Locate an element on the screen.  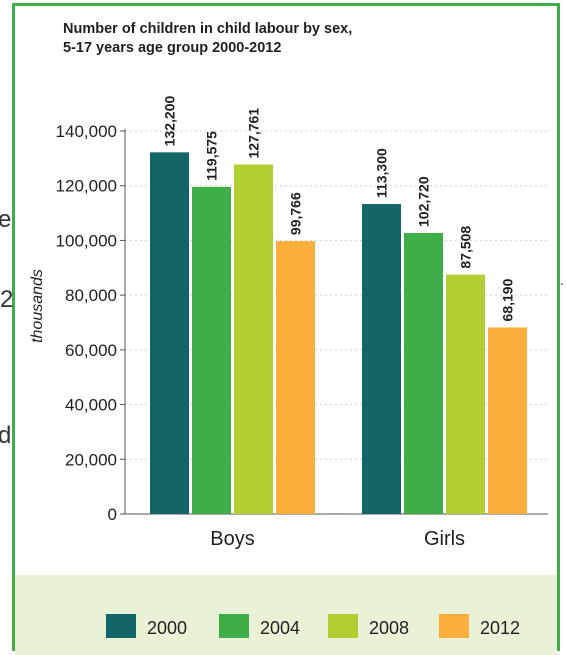
legend-label: 2008 is located at coordinates (389, 628).